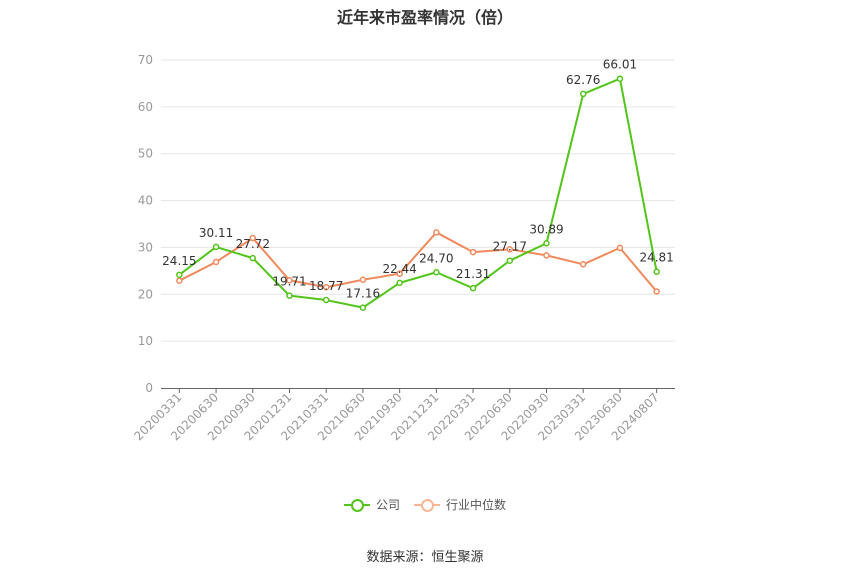  What do you see at coordinates (583, 80) in the screenshot?
I see `company-data-label: 62.76` at bounding box center [583, 80].